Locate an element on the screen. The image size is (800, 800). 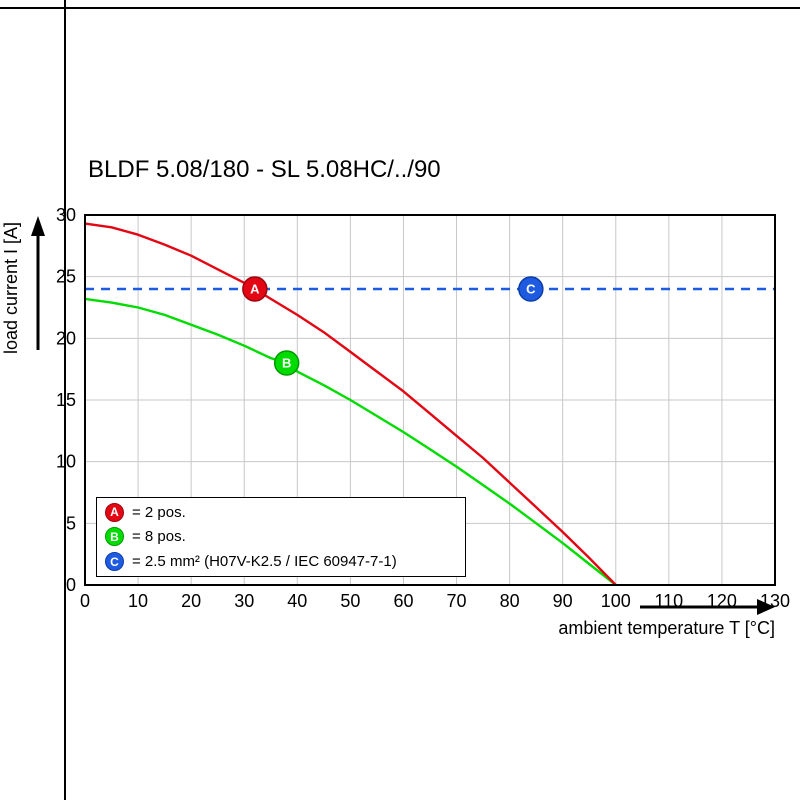
x-tick-label: 10 is located at coordinates (138, 601).